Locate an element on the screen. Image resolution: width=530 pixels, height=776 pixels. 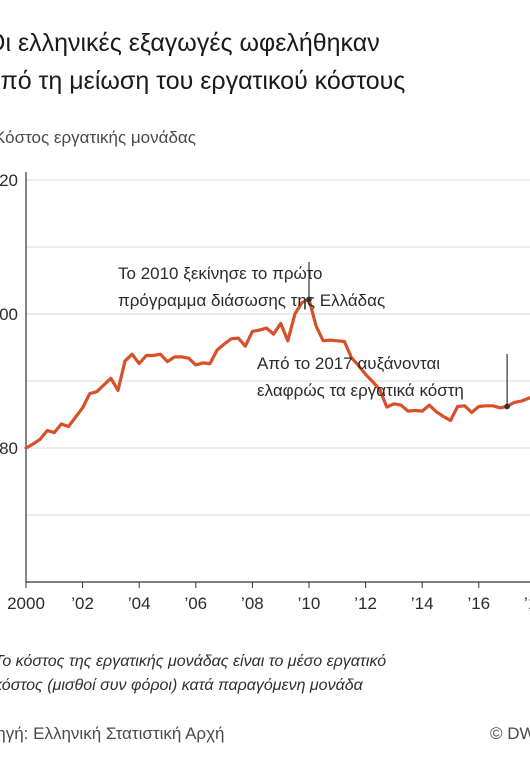
x-tick-label: ’12 is located at coordinates (365, 603).